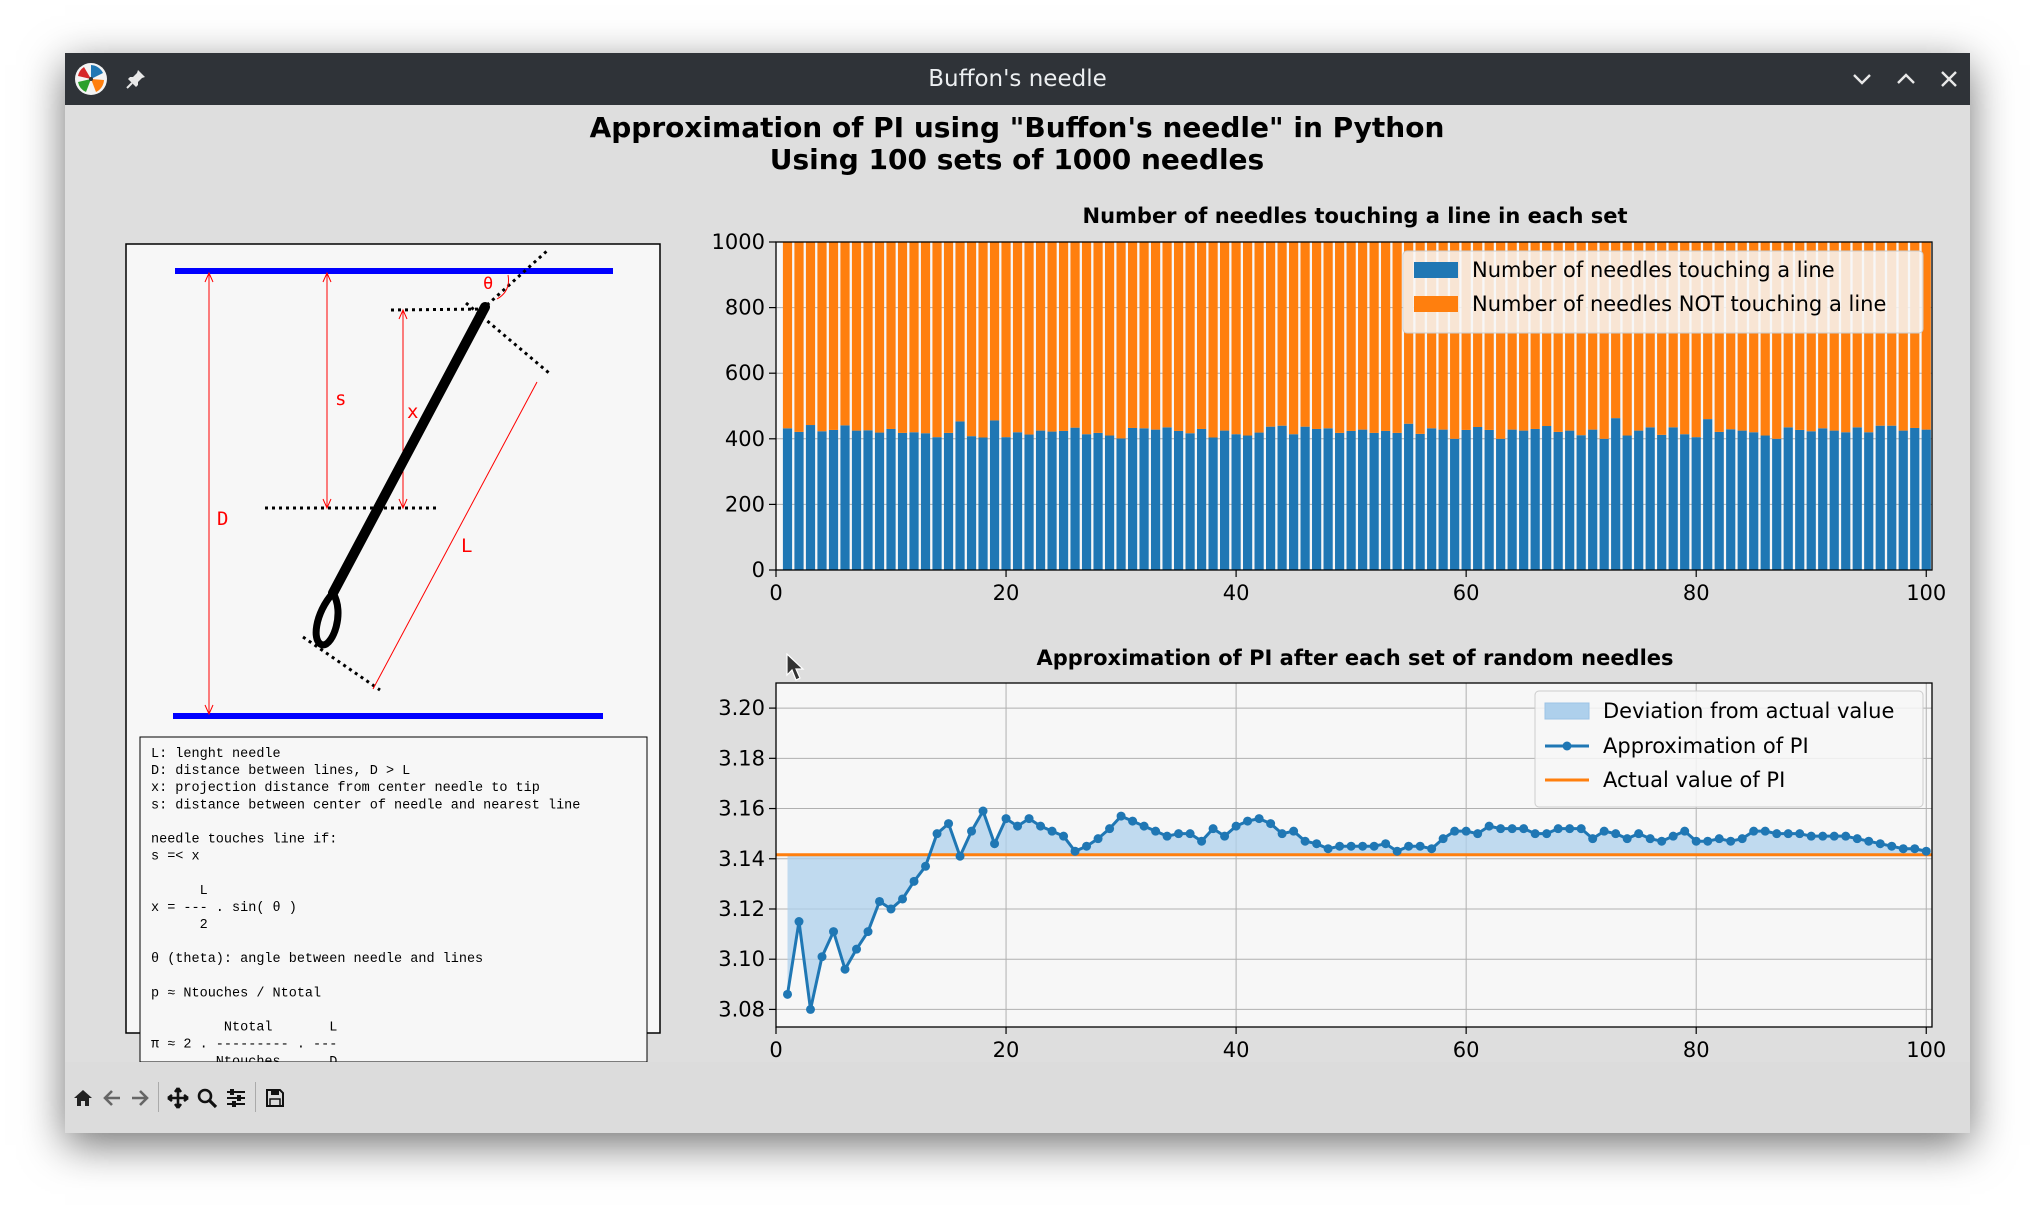 The width and height of the screenshot is (2035, 1210). I want to click on note-line: Ntouches D, so click(244, 1058).